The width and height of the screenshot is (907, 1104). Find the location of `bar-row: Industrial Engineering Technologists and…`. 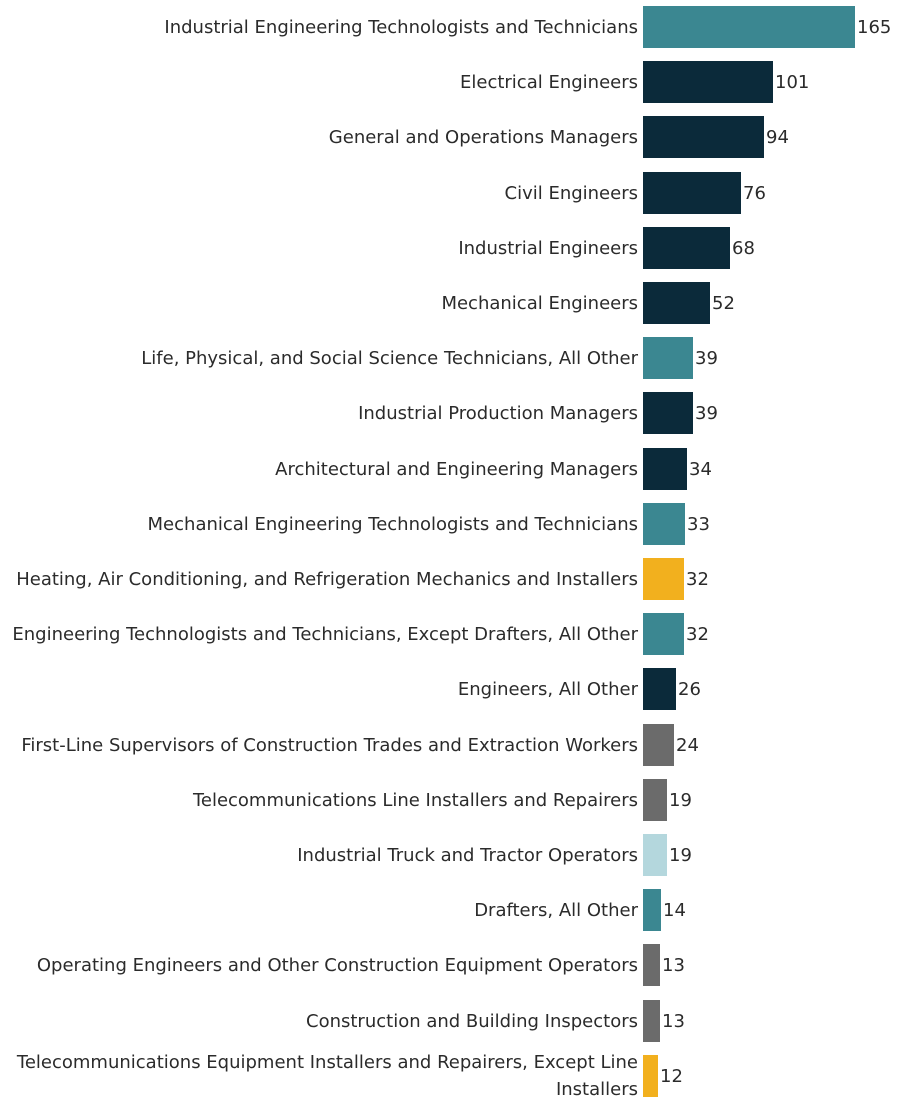

bar-row: Industrial Engineering Technologists and… is located at coordinates (453, 27).